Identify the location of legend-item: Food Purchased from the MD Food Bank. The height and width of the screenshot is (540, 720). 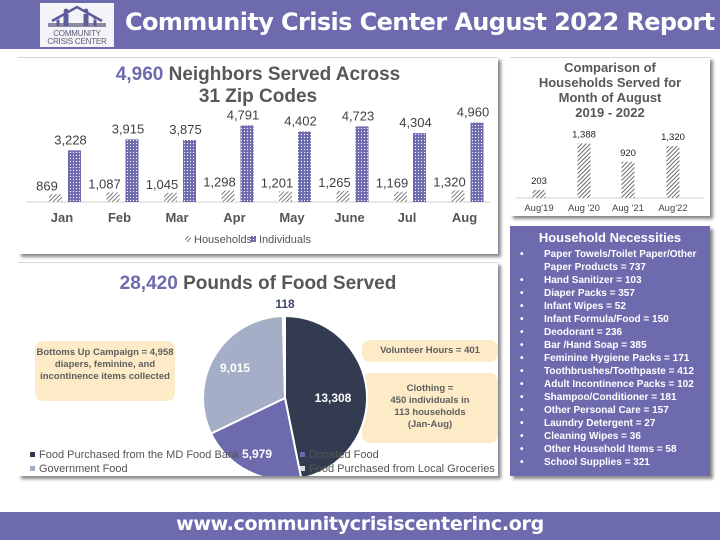
(135, 455).